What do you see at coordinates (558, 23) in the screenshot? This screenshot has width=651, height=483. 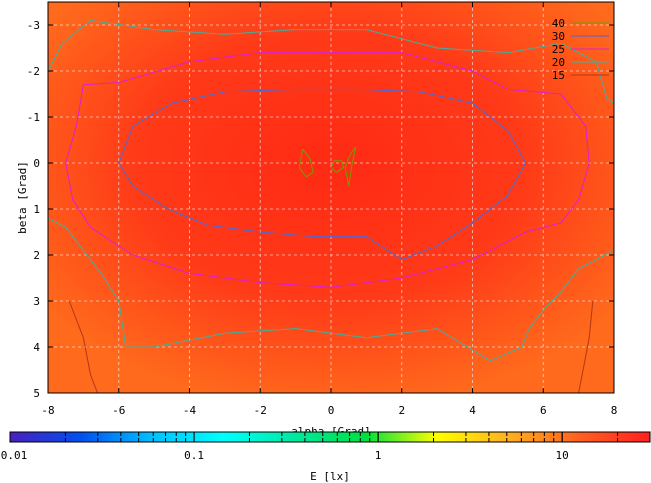 I see `legend-label: 40` at bounding box center [558, 23].